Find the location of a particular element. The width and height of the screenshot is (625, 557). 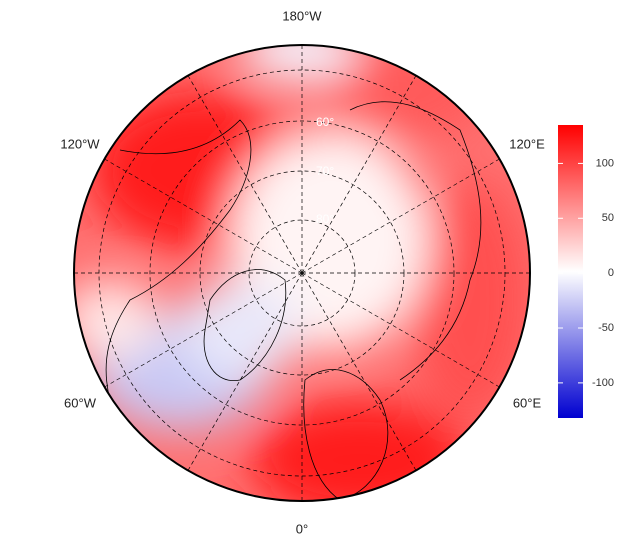

longitude-label: 120°W is located at coordinates (80, 143).